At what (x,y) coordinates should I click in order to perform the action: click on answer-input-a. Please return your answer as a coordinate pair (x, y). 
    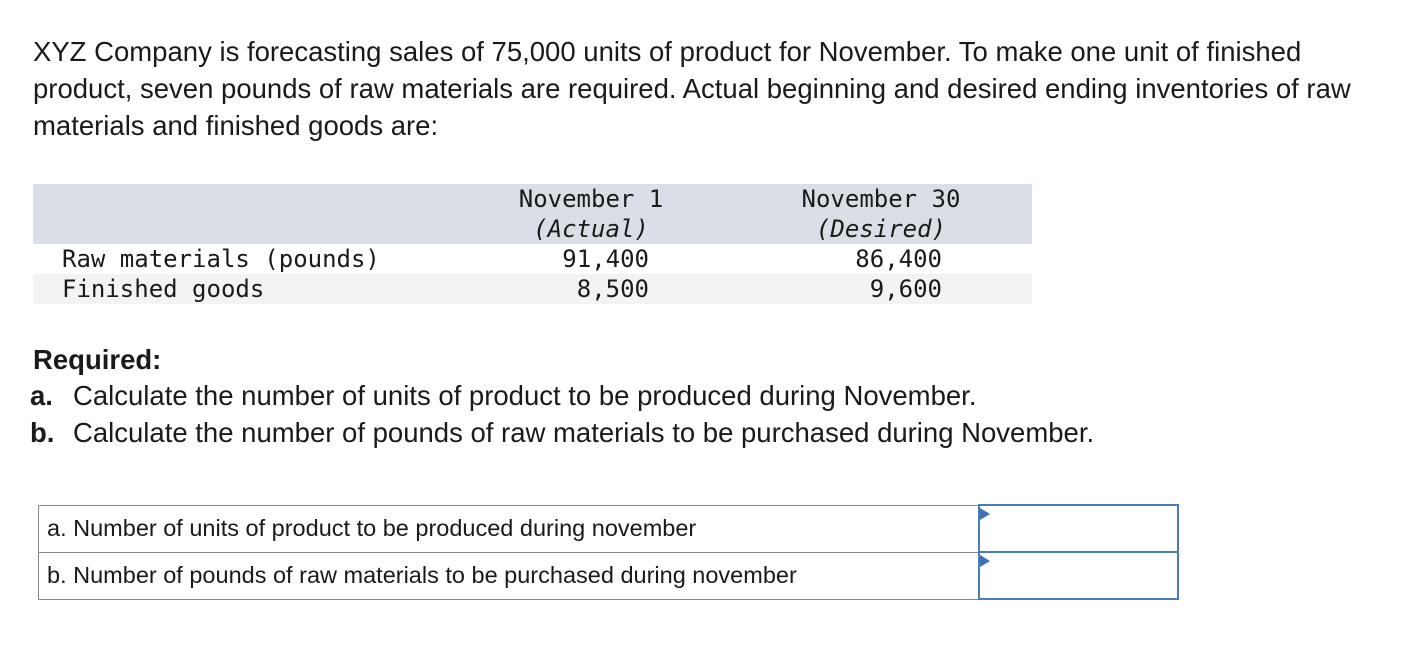
    Looking at the image, I should click on (1078, 528).